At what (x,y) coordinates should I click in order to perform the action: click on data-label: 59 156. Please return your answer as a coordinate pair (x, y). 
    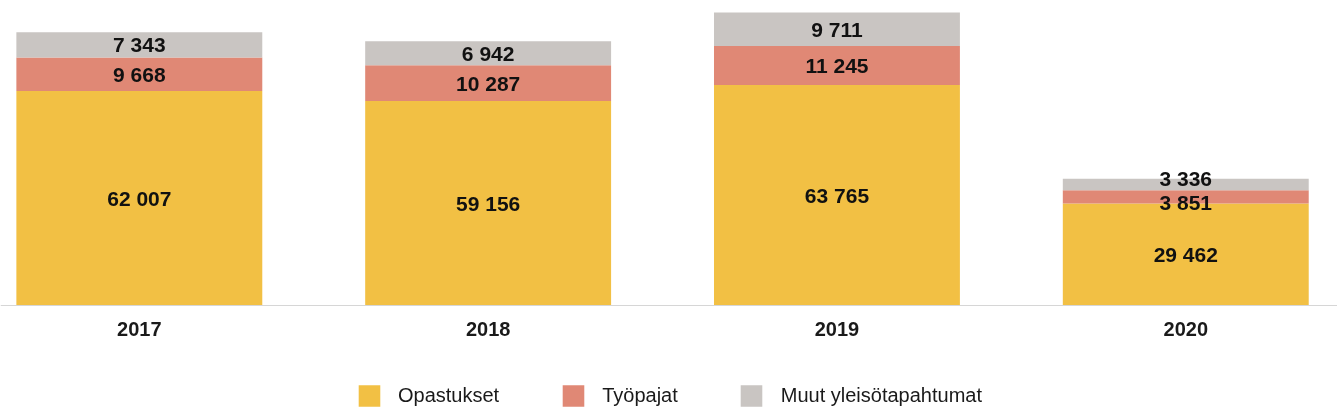
    Looking at the image, I should click on (488, 203).